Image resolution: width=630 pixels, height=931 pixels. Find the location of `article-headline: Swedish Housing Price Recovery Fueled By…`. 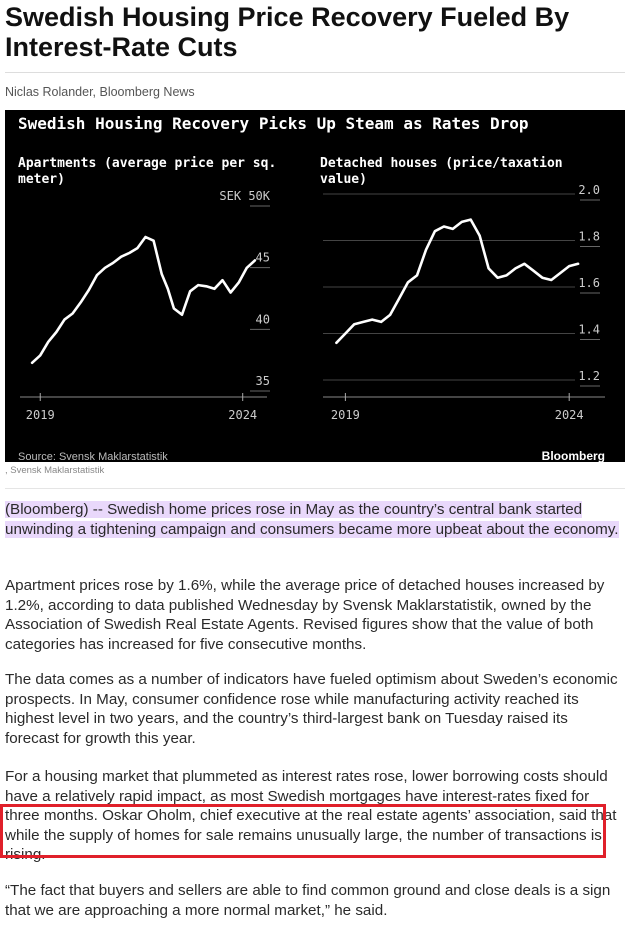

article-headline: Swedish Housing Price Recovery Fueled By… is located at coordinates (287, 32).